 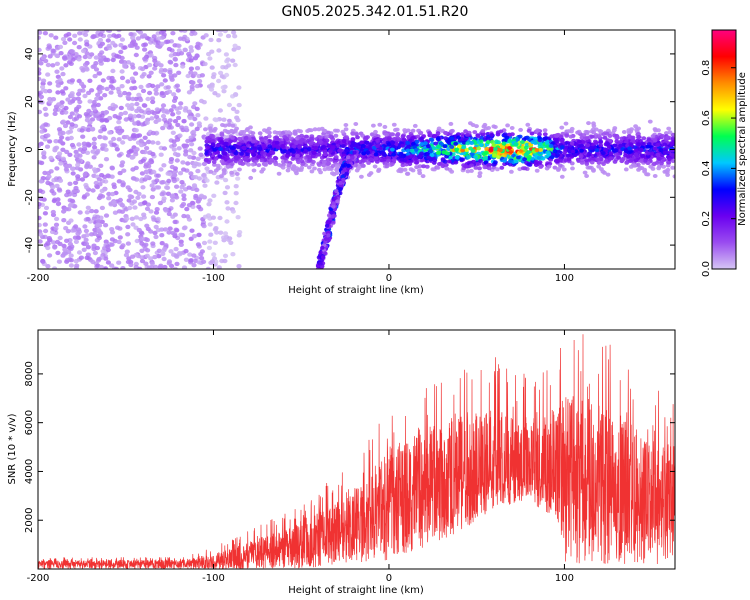 What do you see at coordinates (29, 471) in the screenshot?
I see `y-tick-label: 4000` at bounding box center [29, 471].